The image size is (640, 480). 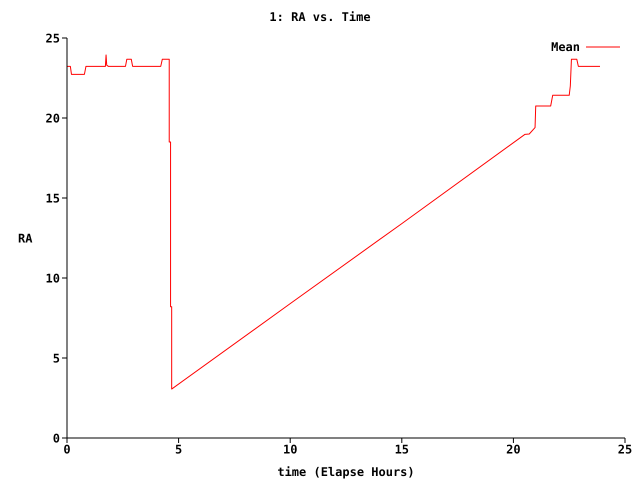 I want to click on x-tick-label: 15, so click(x=402, y=449).